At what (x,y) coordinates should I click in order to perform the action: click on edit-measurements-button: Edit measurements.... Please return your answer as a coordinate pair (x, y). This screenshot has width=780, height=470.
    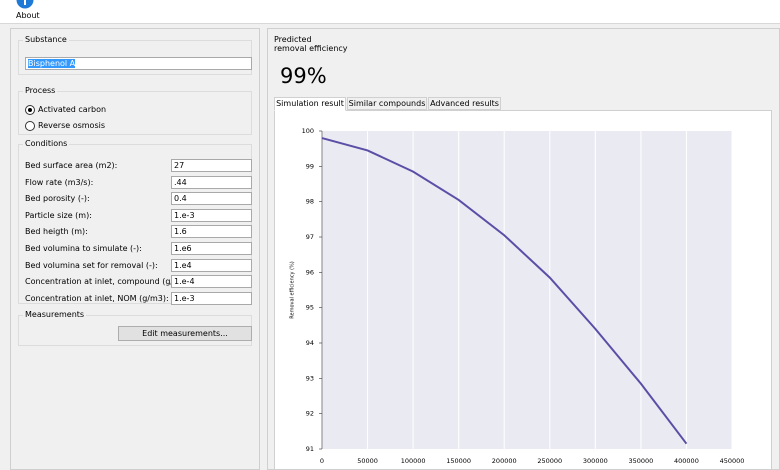
    Looking at the image, I should click on (185, 333).